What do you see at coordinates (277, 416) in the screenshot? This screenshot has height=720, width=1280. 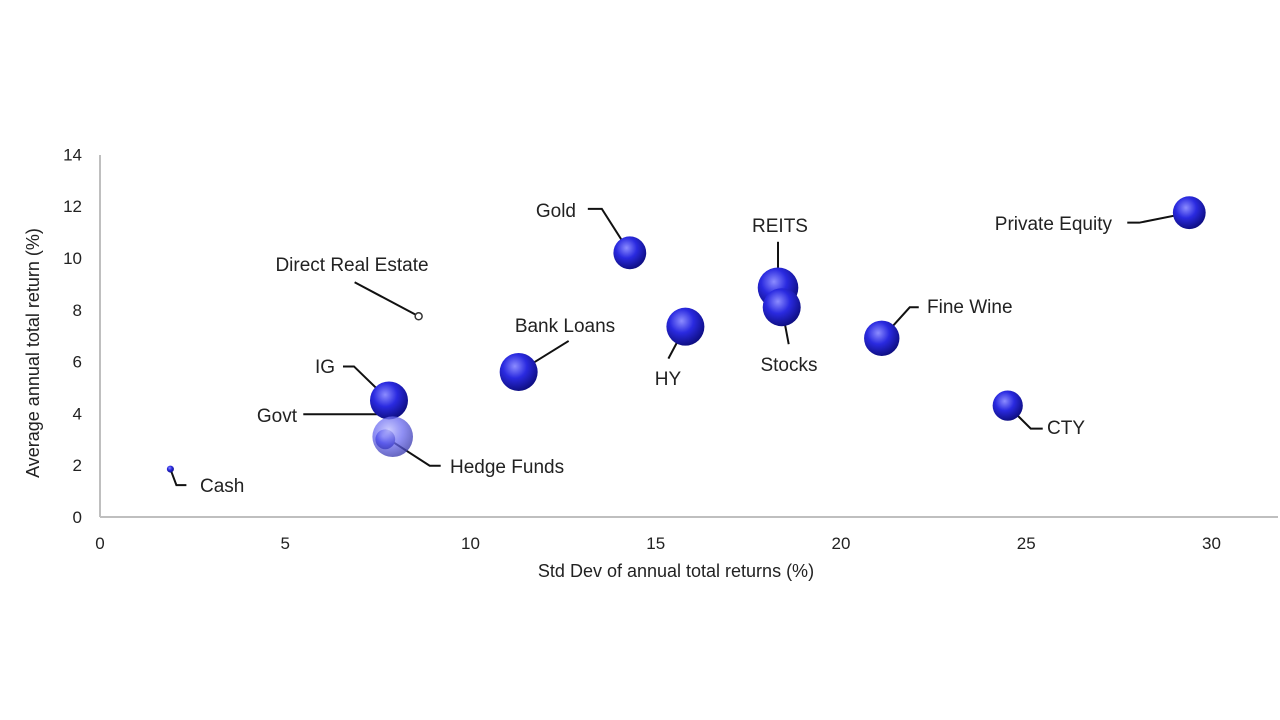 I see `label-govt: Govt` at bounding box center [277, 416].